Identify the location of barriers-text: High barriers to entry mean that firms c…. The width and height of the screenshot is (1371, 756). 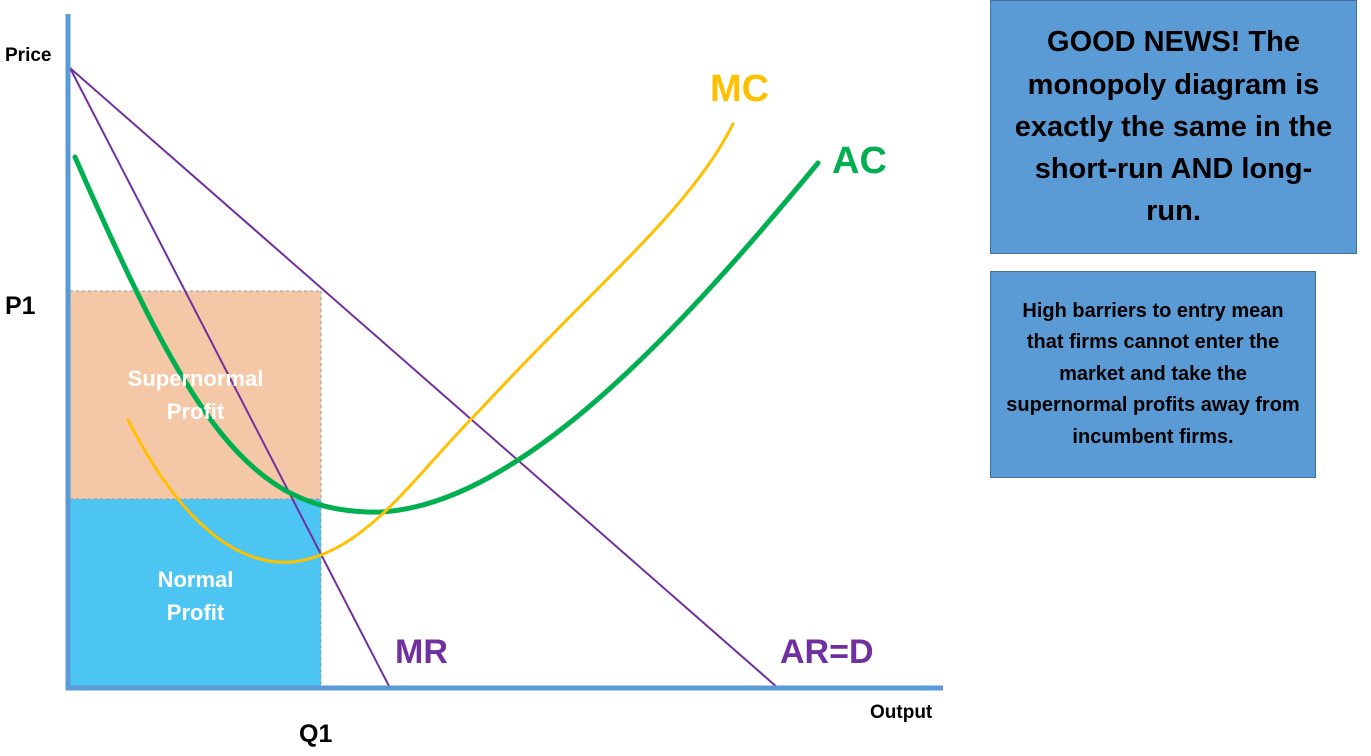
(1153, 373).